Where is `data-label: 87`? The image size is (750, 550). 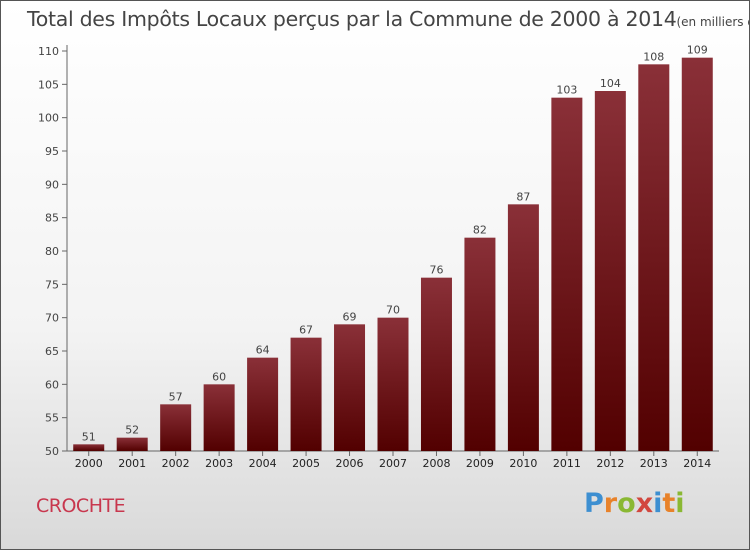 data-label: 87 is located at coordinates (523, 196).